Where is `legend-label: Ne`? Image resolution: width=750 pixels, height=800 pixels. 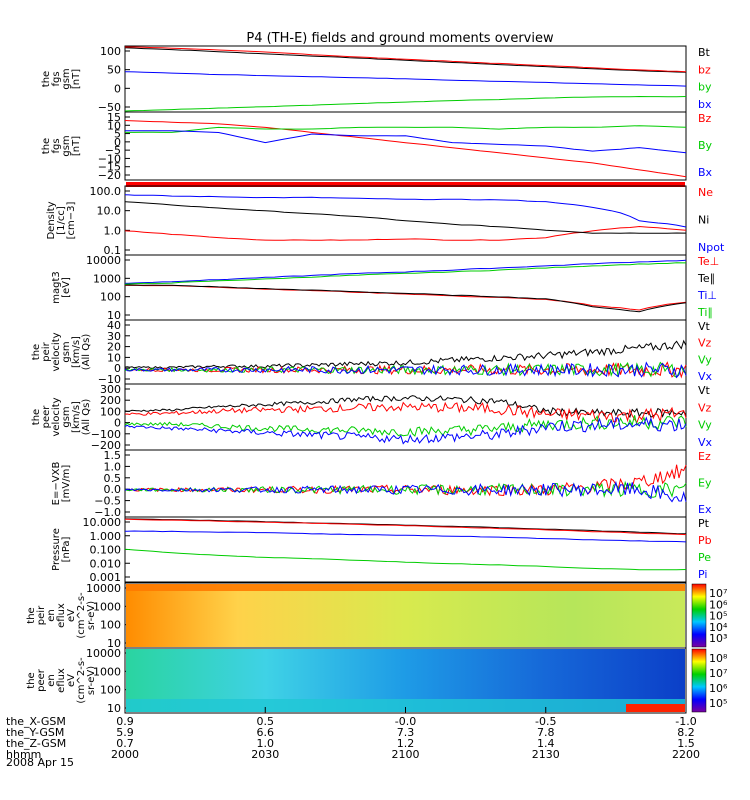 legend-label: Ne is located at coordinates (705, 192).